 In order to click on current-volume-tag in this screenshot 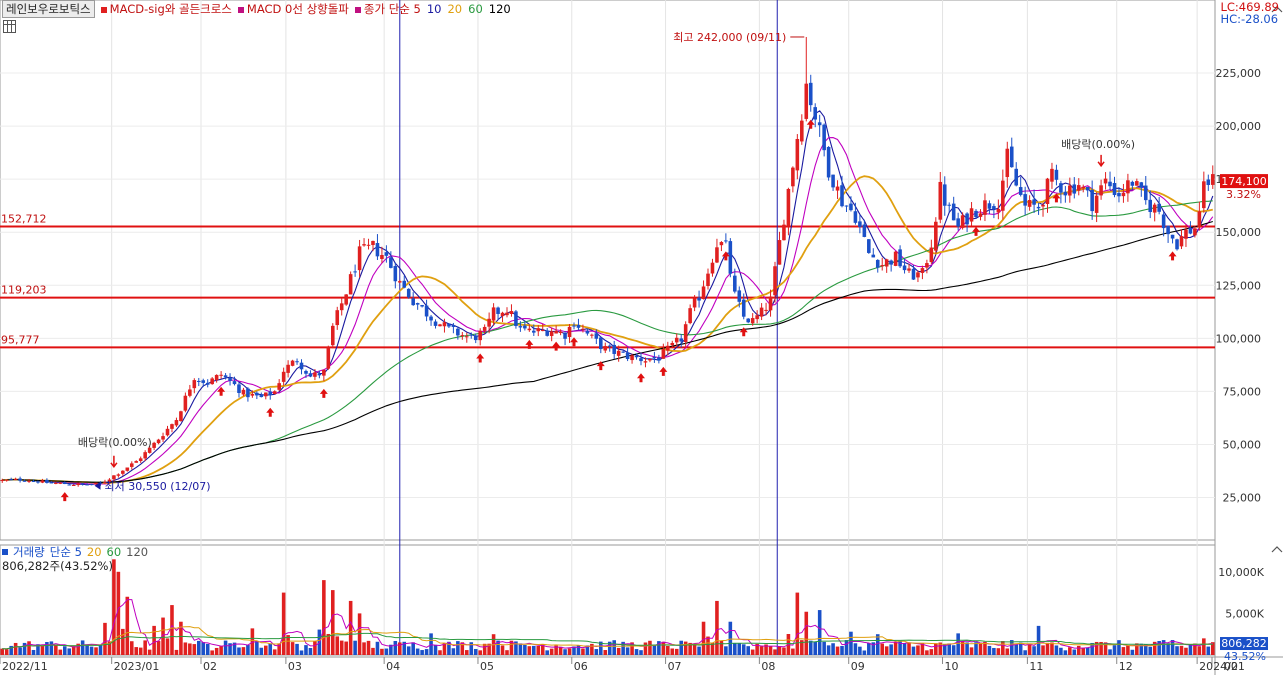, I will do `click(1244, 644)`.